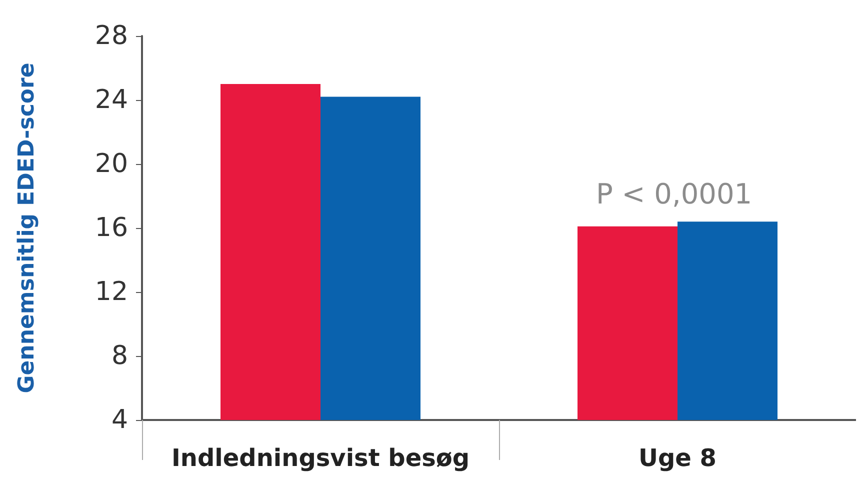  I want to click on y-tick-label: 20, so click(111, 164).